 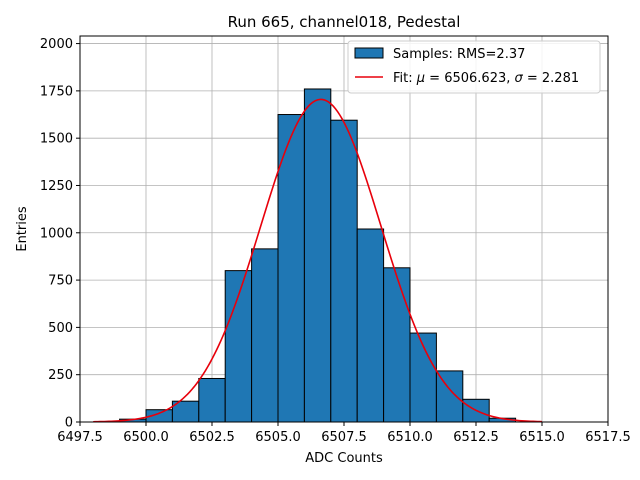 I want to click on legend-histogram-label: Samples: RMS=2.37, so click(x=459, y=54).